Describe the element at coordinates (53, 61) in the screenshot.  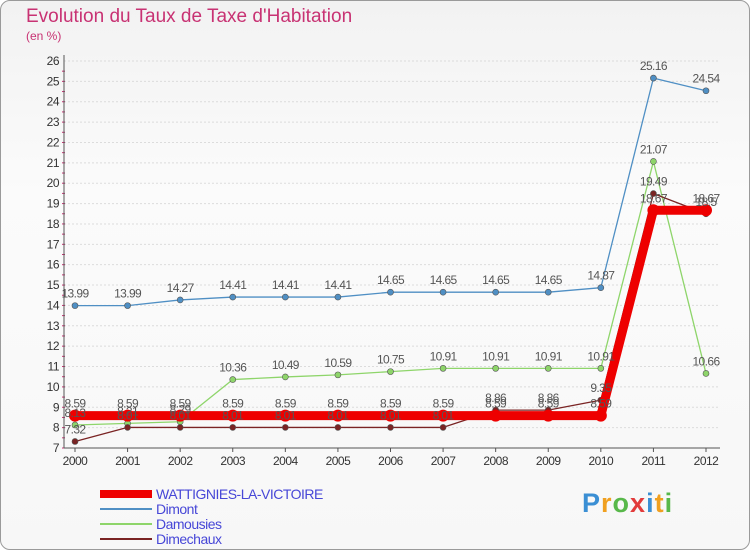
I see `y-tick-label: 26` at that location.